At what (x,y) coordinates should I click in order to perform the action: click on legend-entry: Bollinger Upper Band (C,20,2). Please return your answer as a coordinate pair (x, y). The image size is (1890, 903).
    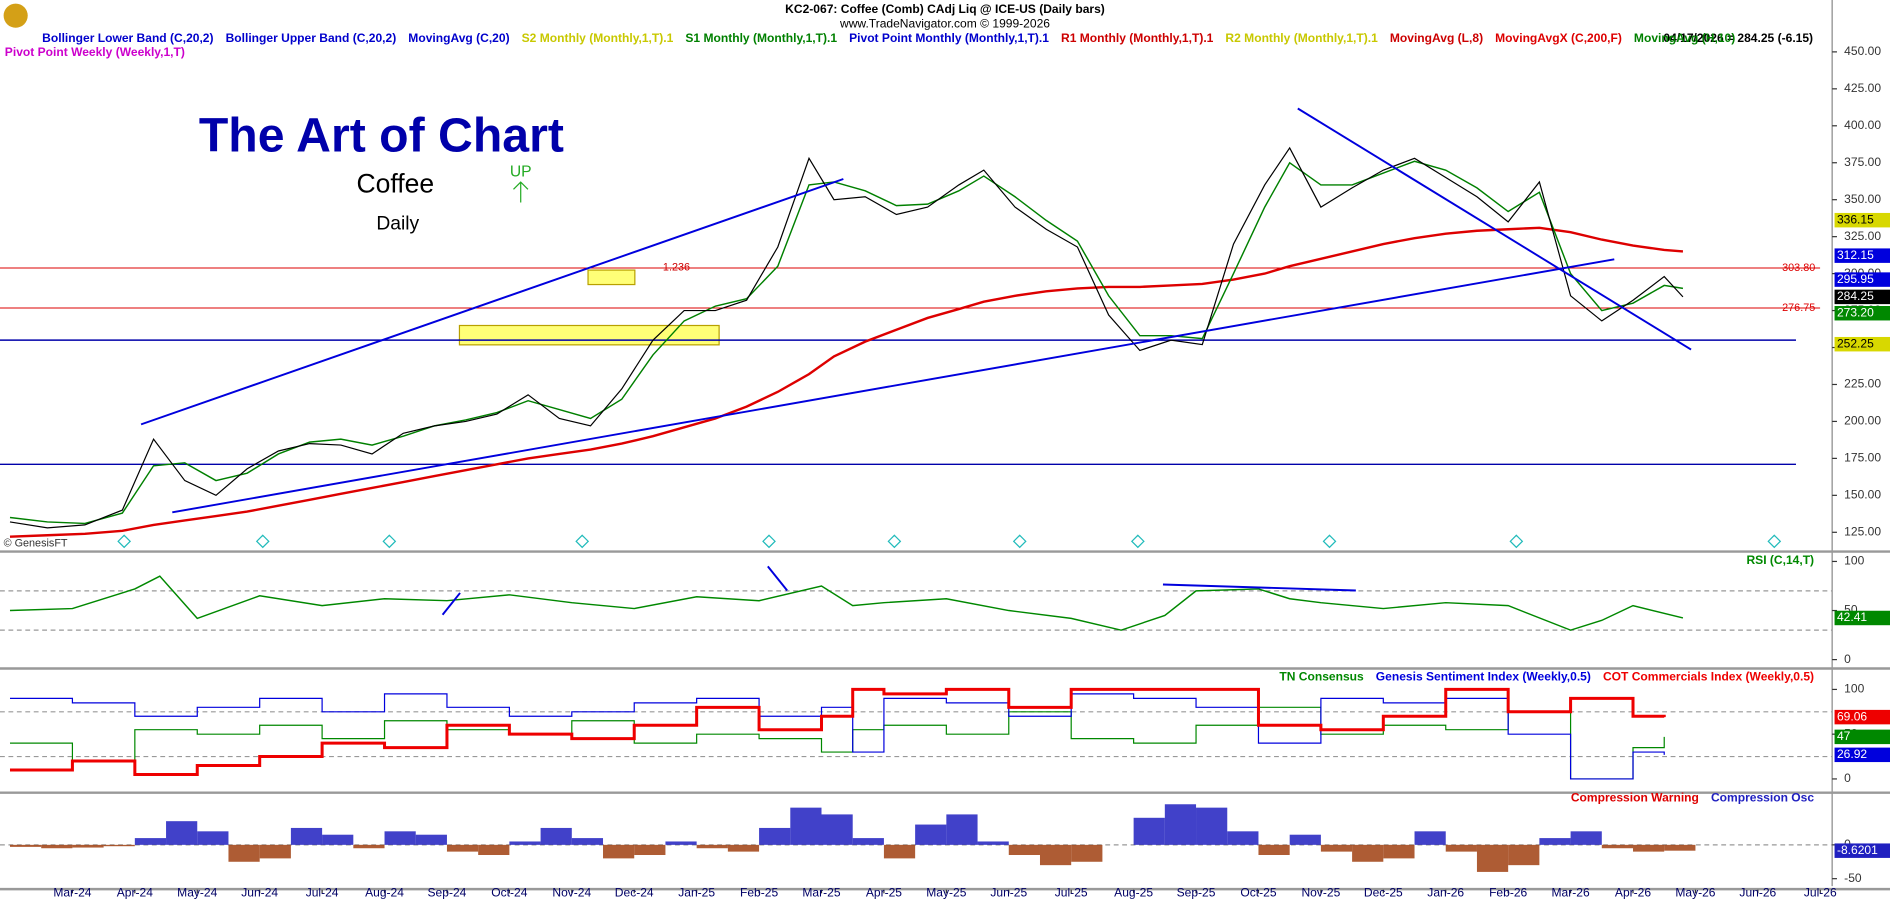
    Looking at the image, I should click on (311, 38).